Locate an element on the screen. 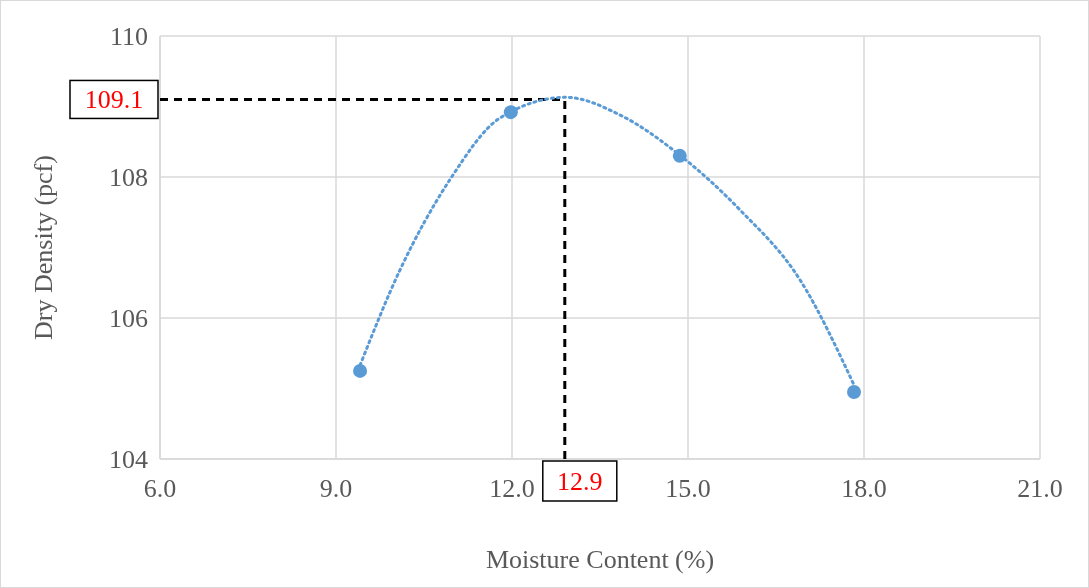  y-axis-title: Dry Density (pcf) is located at coordinates (43, 247).